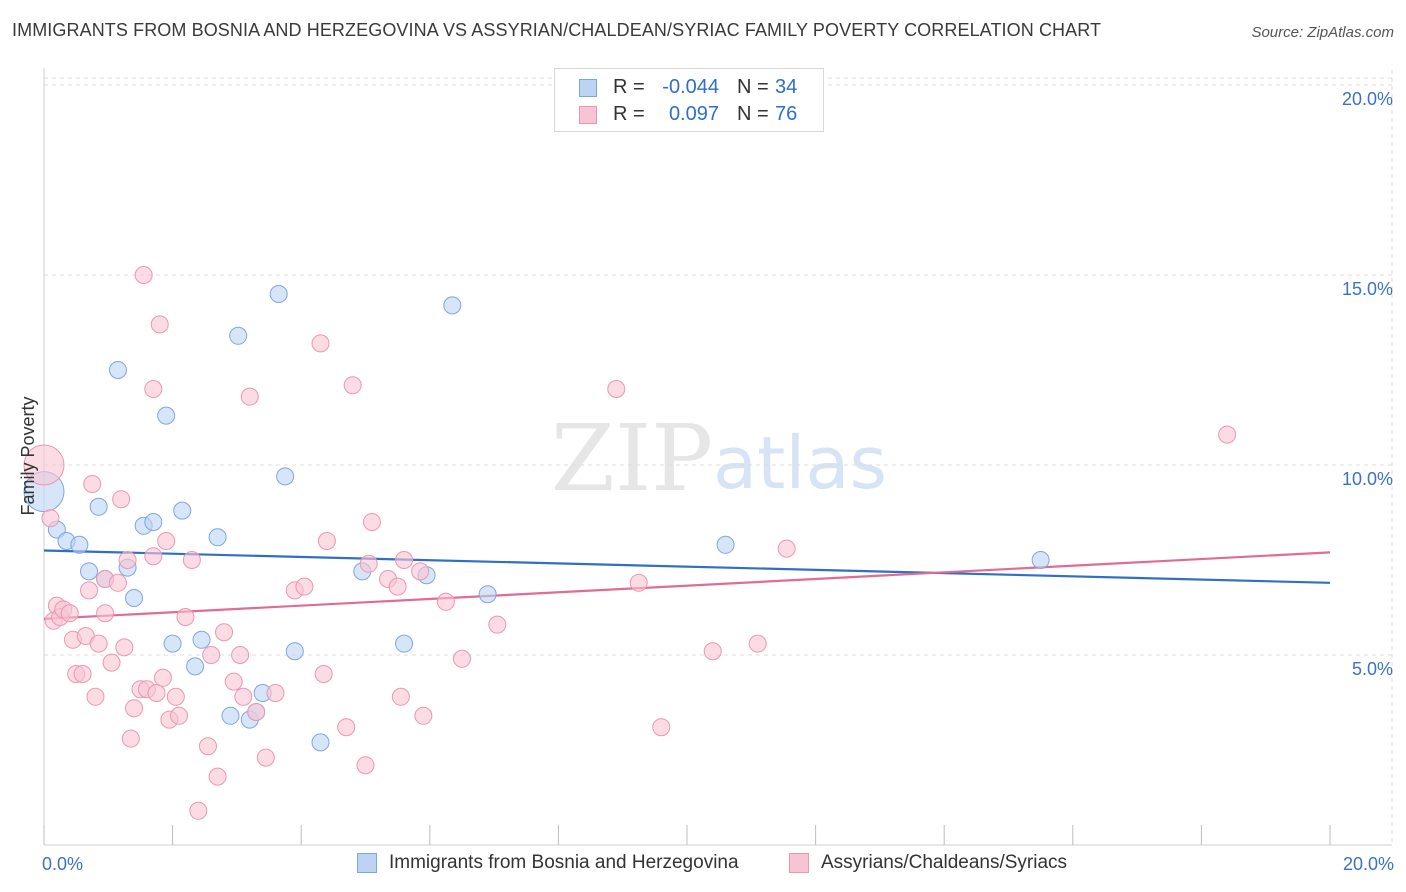 The image size is (1406, 892). What do you see at coordinates (62, 864) in the screenshot?
I see `x-tick-label: 0.0%` at bounding box center [62, 864].